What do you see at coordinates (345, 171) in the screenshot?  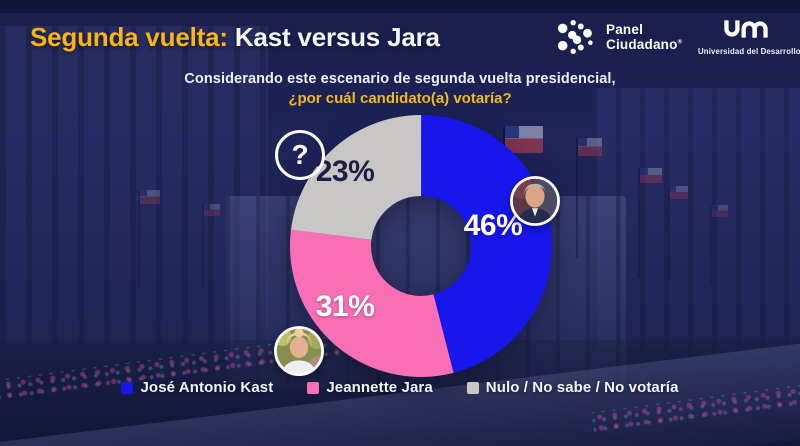 I see `donut-label-nulo: 23%` at bounding box center [345, 171].